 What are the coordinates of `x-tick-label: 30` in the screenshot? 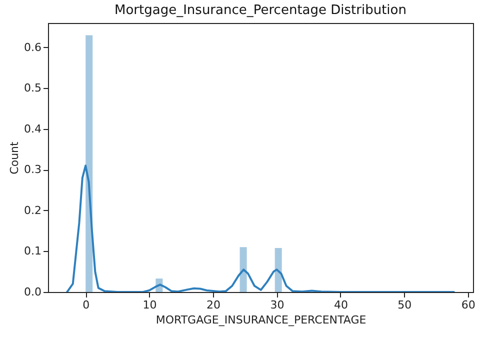 It's located at (277, 305).